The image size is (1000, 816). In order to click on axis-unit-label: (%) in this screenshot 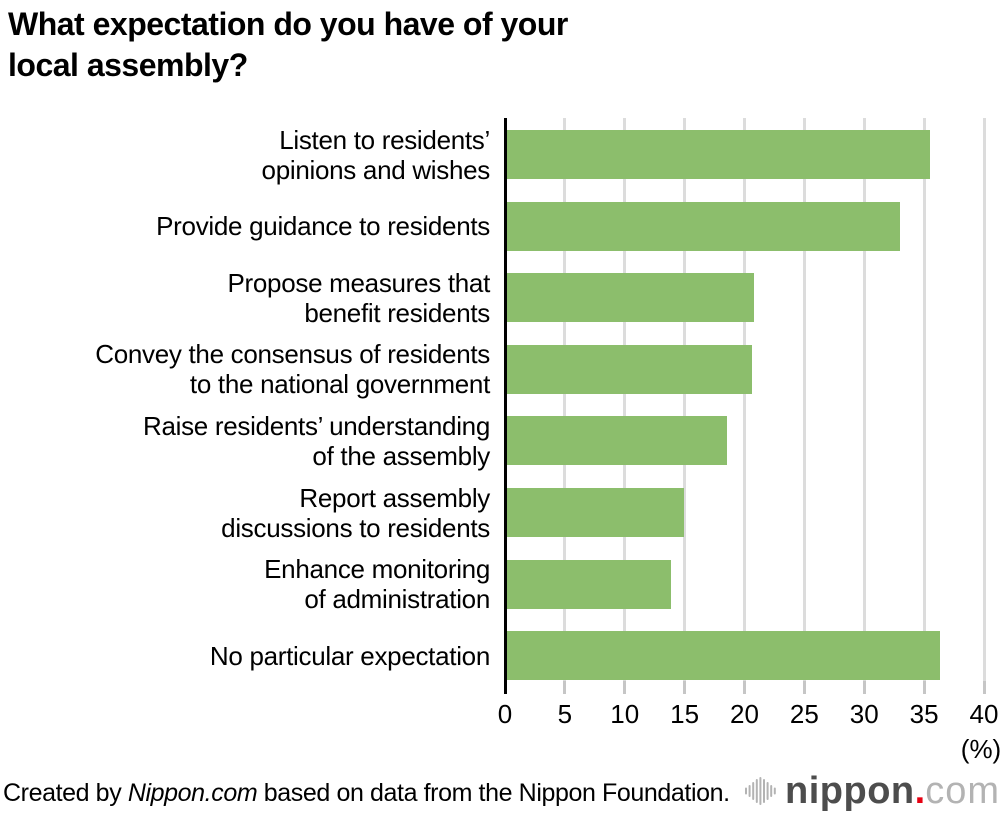, I will do `click(980, 749)`.